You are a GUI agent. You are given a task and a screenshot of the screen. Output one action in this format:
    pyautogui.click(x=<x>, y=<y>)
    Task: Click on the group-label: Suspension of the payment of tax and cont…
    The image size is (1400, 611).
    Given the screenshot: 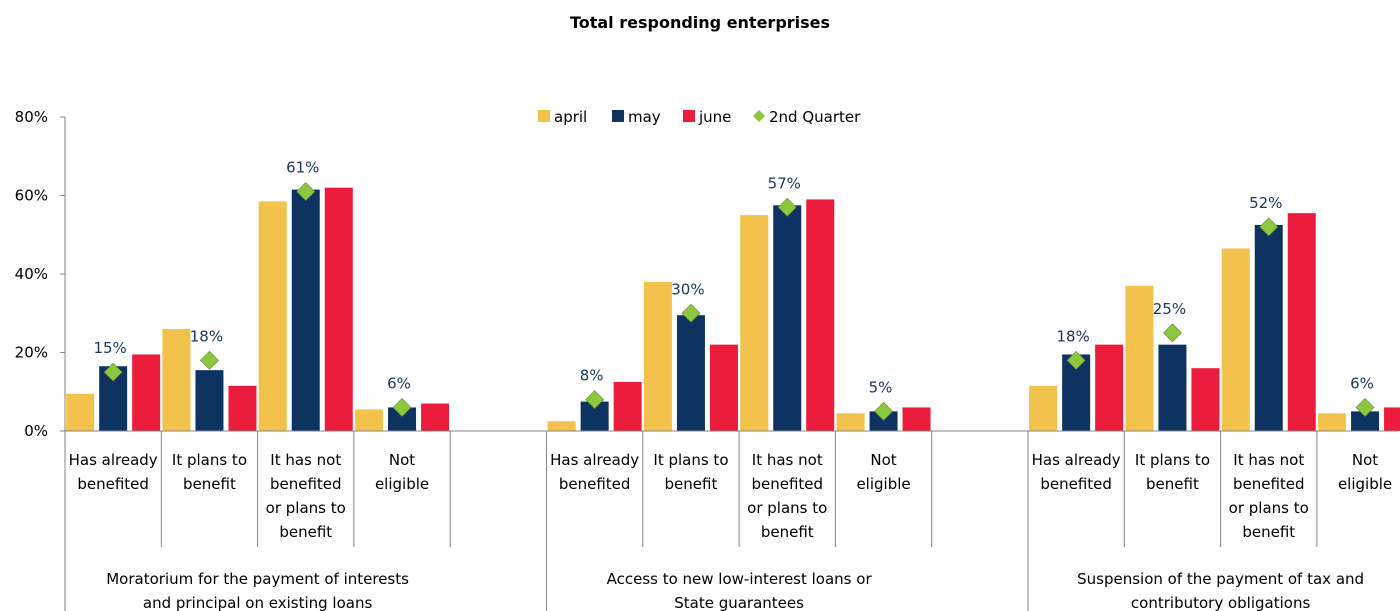 What is the action you would take?
    pyautogui.click(x=1220, y=590)
    